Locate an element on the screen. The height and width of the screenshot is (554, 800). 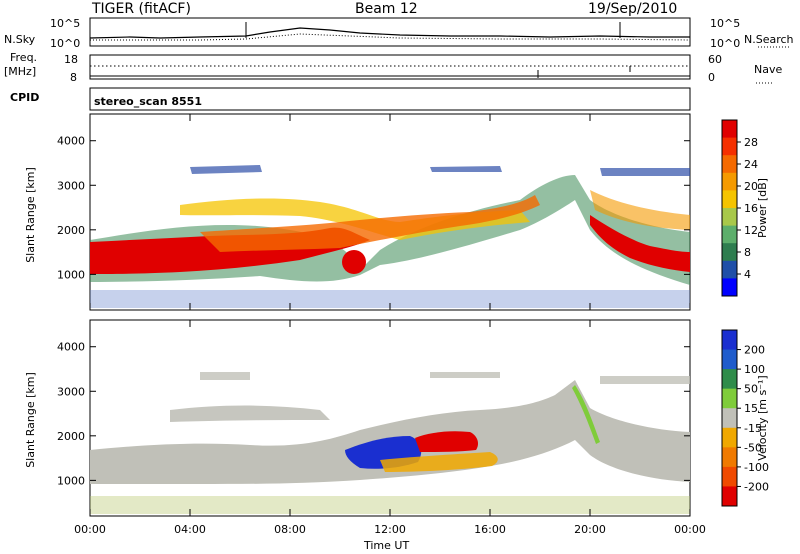
power-evening-envelope is located at coordinates (640, 210).